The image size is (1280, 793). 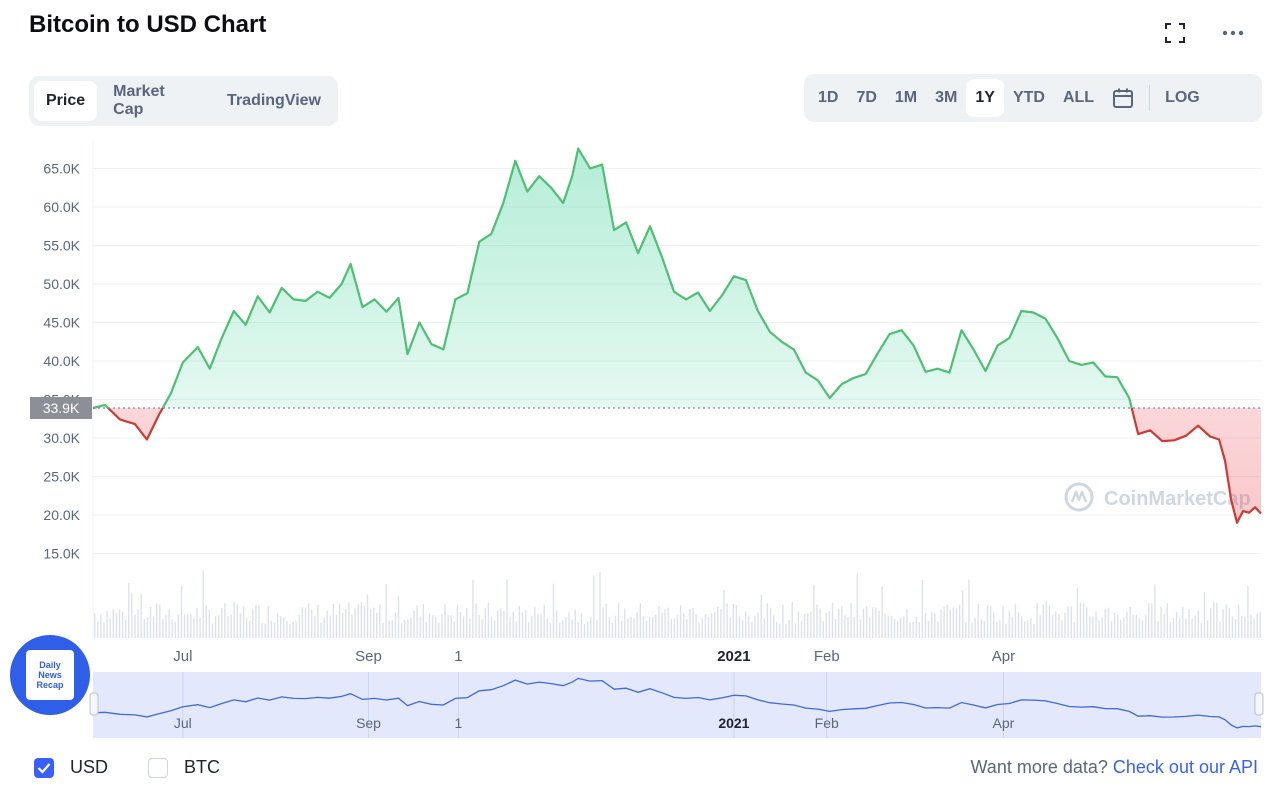 What do you see at coordinates (985, 98) in the screenshot?
I see `range-1y: 1Y` at bounding box center [985, 98].